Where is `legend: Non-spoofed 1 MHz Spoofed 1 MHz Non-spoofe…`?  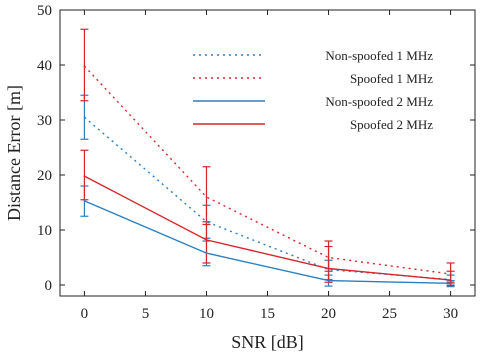 legend: Non-spoofed 1 MHz Spoofed 1 MHz Non-spoofe… is located at coordinates (313, 90).